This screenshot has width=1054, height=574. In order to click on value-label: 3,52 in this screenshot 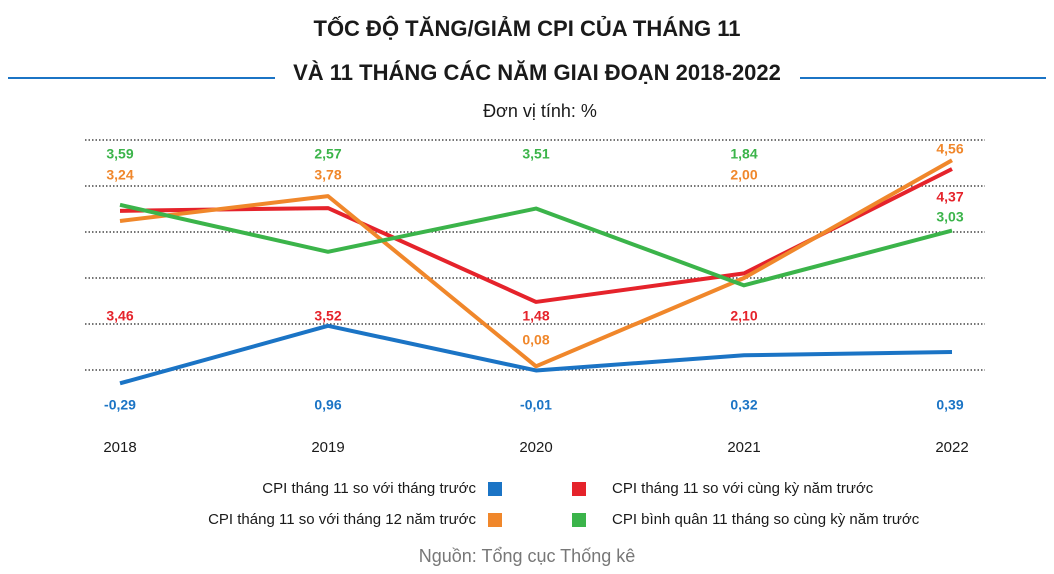, I will do `click(327, 316)`.